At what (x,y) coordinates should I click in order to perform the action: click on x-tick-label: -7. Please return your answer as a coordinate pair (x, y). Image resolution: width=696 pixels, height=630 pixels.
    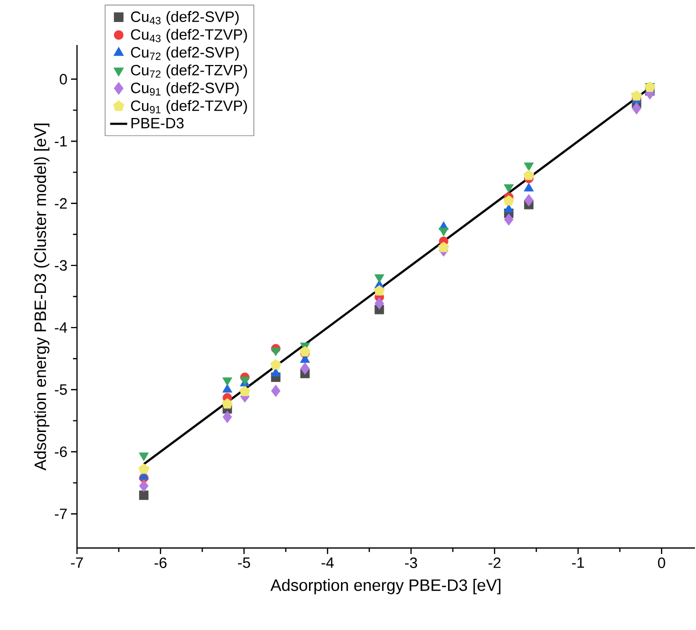
    Looking at the image, I should click on (77, 563).